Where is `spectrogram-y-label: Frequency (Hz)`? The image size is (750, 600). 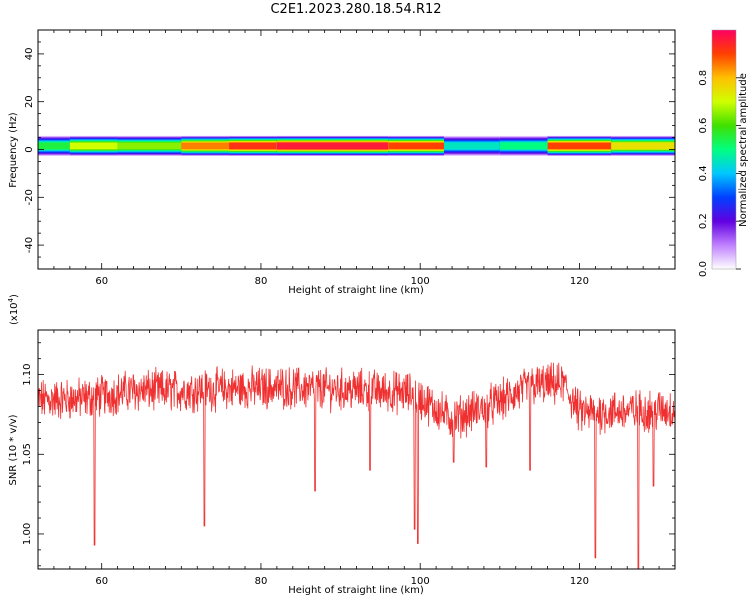 spectrogram-y-label: Frequency (Hz) is located at coordinates (13, 150).